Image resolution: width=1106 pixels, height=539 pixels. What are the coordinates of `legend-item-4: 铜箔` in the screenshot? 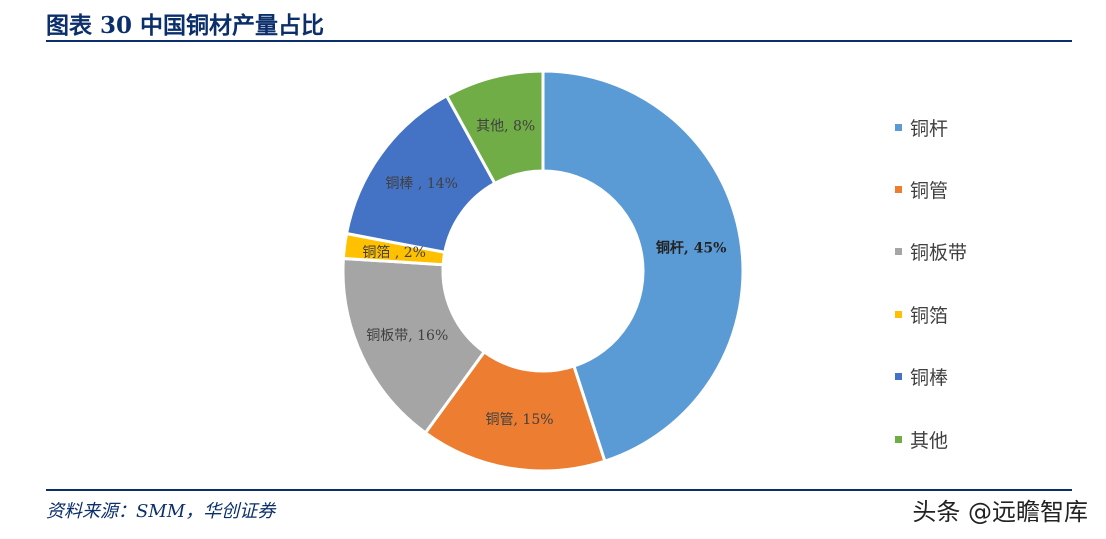 It's located at (931, 314).